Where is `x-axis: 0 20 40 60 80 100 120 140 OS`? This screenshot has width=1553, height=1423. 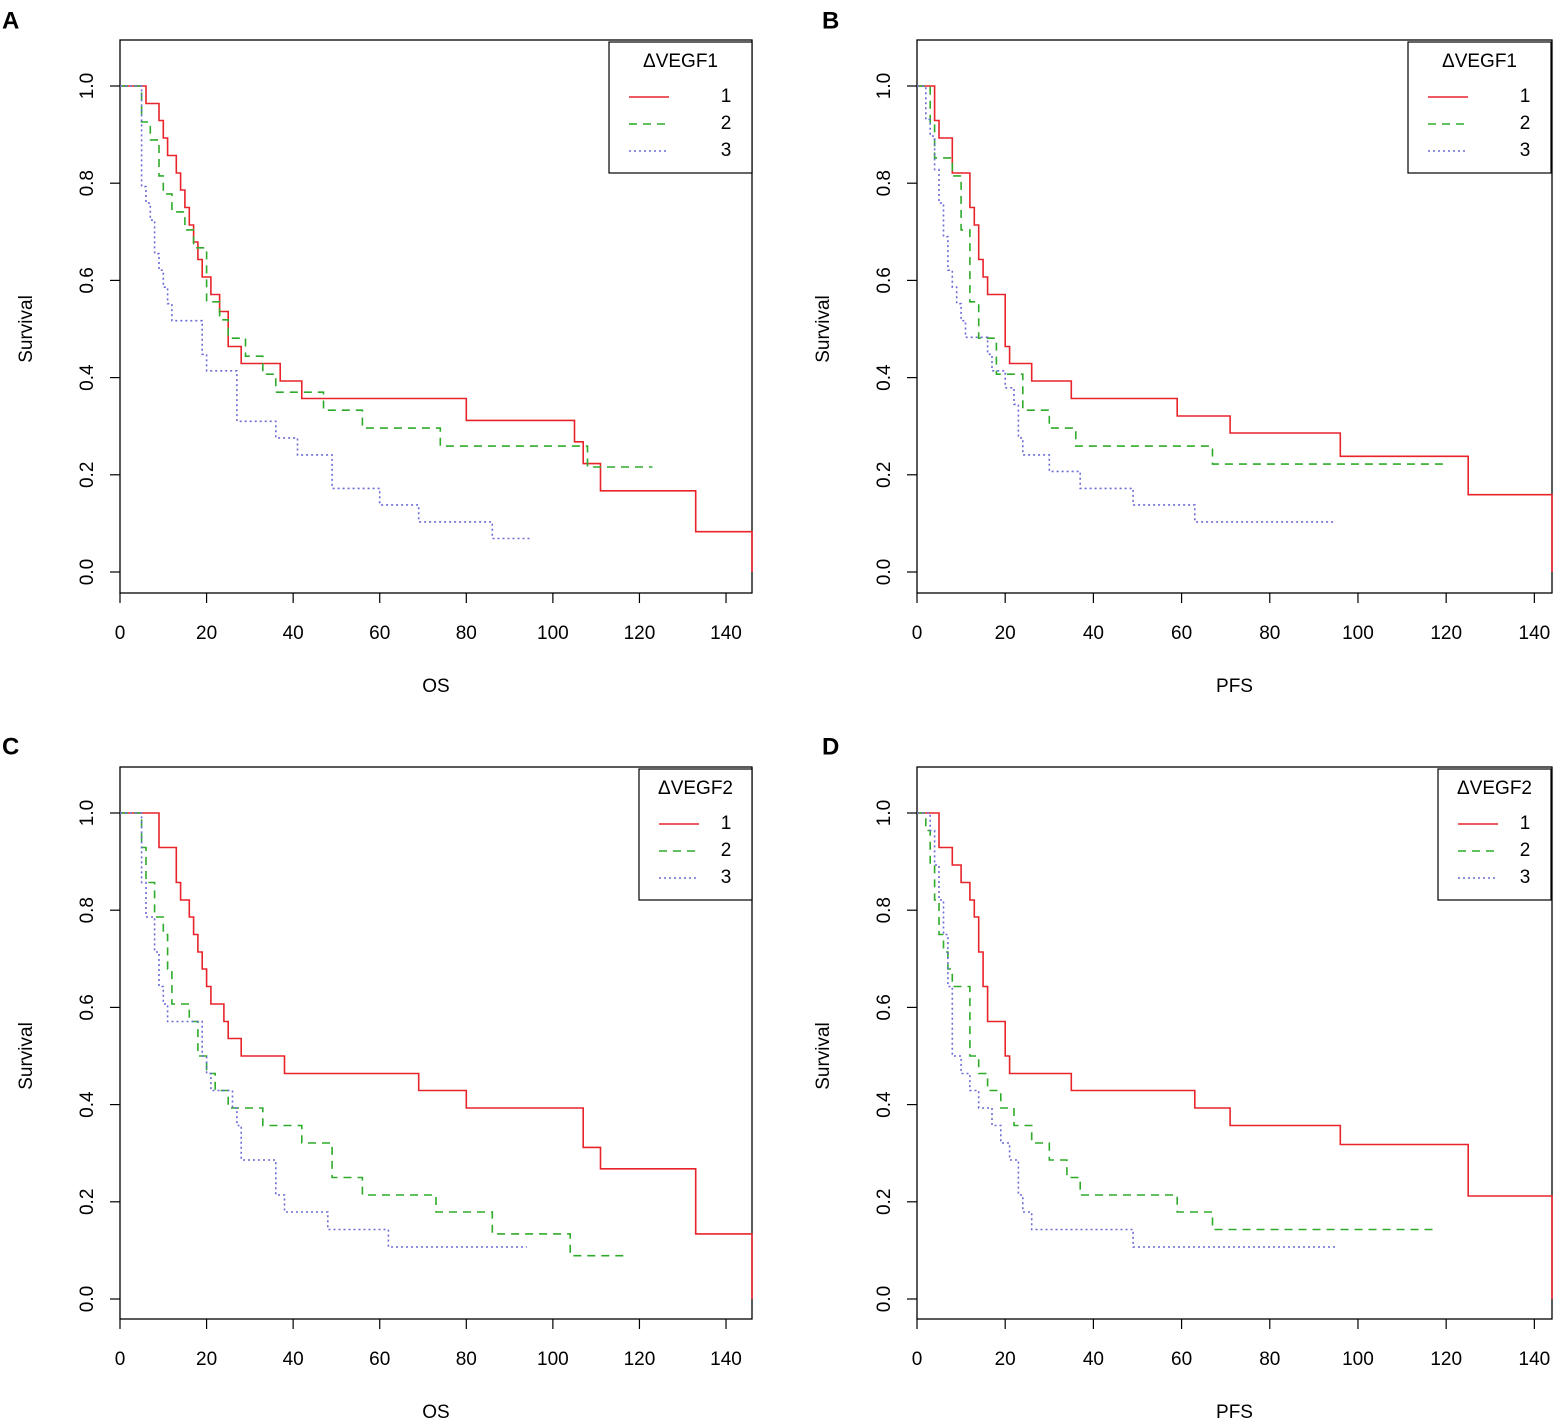 x-axis: 0 20 40 60 80 100 120 140 OS is located at coordinates (428, 1371).